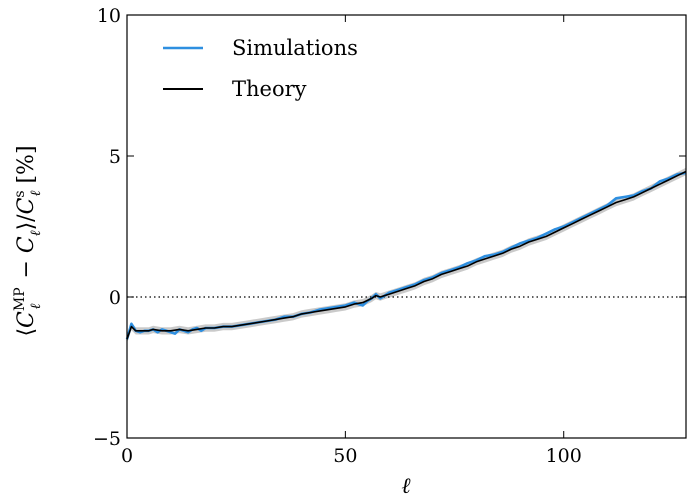  I want to click on x-tick-label: 50, so click(345, 456).